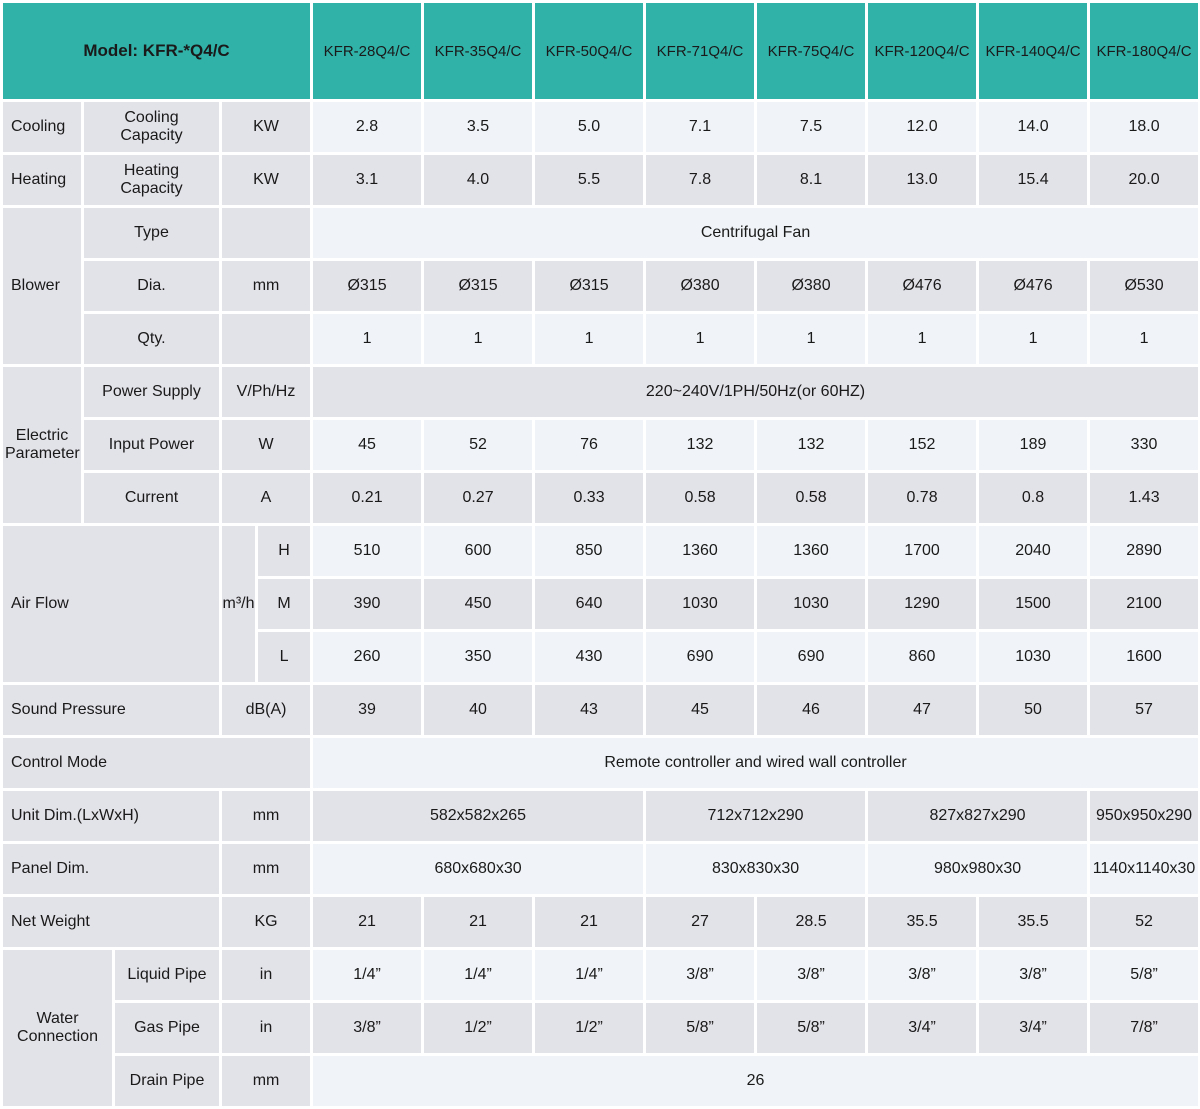 This screenshot has height=1109, width=1200. Describe the element at coordinates (1144, 445) in the screenshot. I see `value-cell: 330` at that location.